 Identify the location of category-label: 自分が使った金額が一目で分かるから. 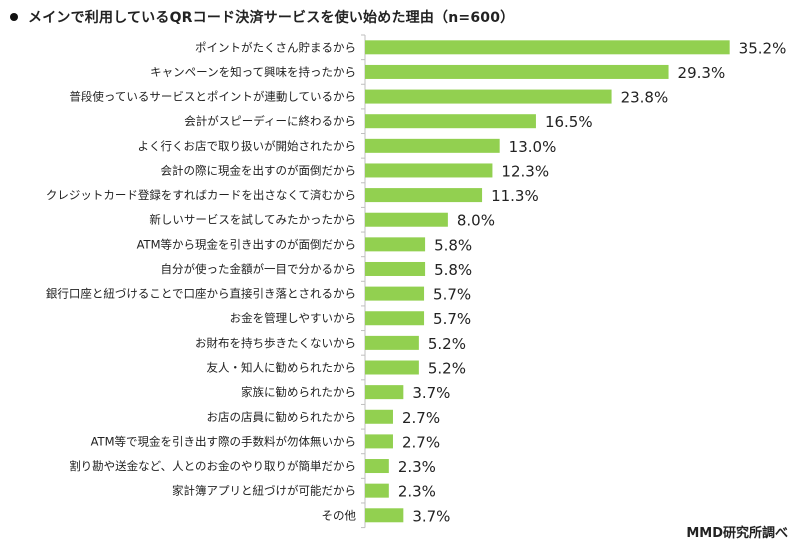
(259, 269).